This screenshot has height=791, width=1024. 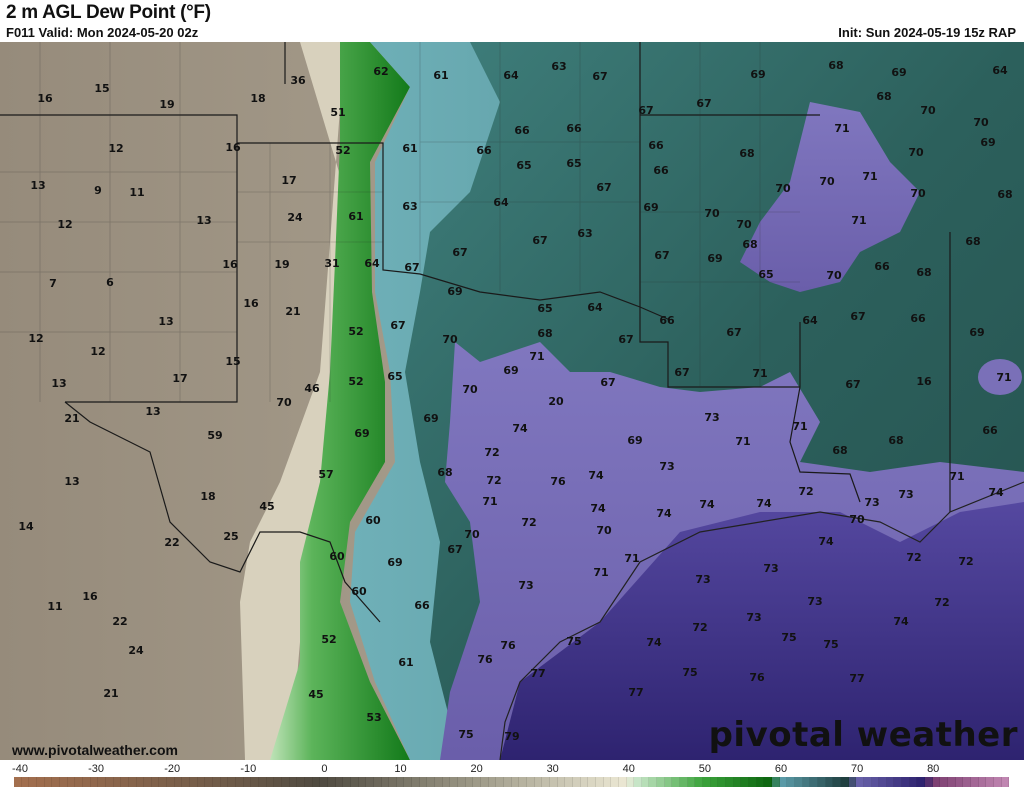 I want to click on dew-point-value: 59, so click(x=214, y=435).